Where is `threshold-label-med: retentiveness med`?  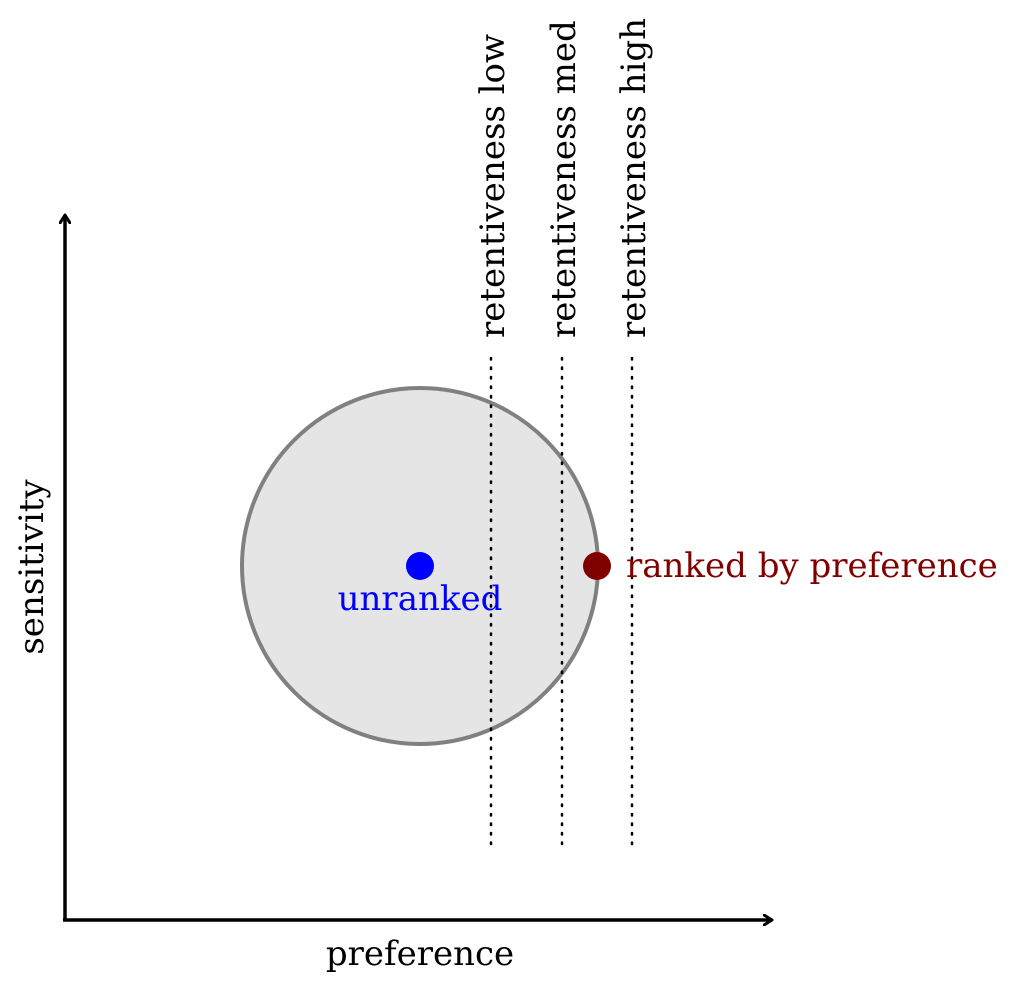 threshold-label-med: retentiveness med is located at coordinates (564, 179).